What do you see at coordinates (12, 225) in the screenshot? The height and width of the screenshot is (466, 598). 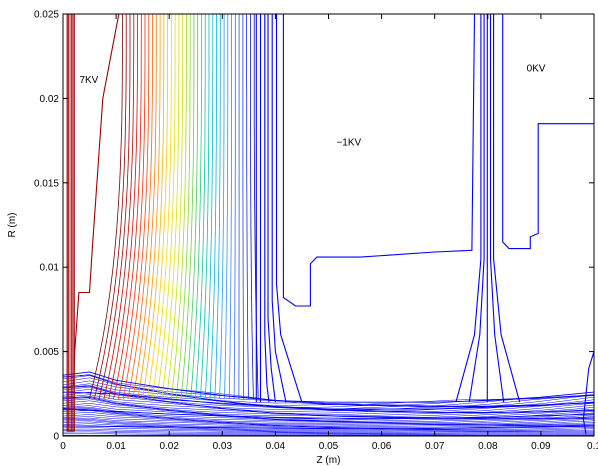 I see `y-axis-label: R (m)` at bounding box center [12, 225].